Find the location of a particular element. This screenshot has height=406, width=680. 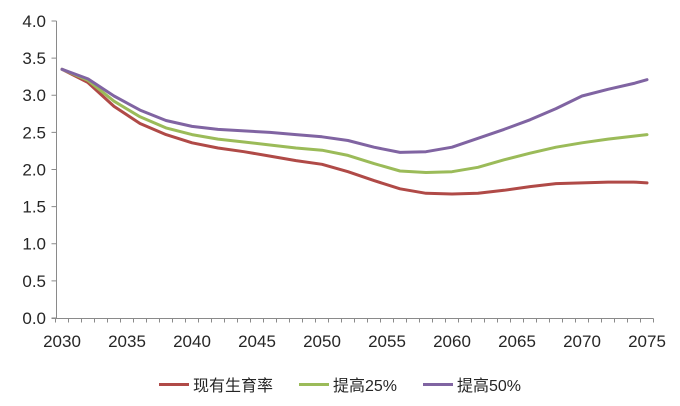

y-tick-label: 0.0 is located at coordinates (34, 318).